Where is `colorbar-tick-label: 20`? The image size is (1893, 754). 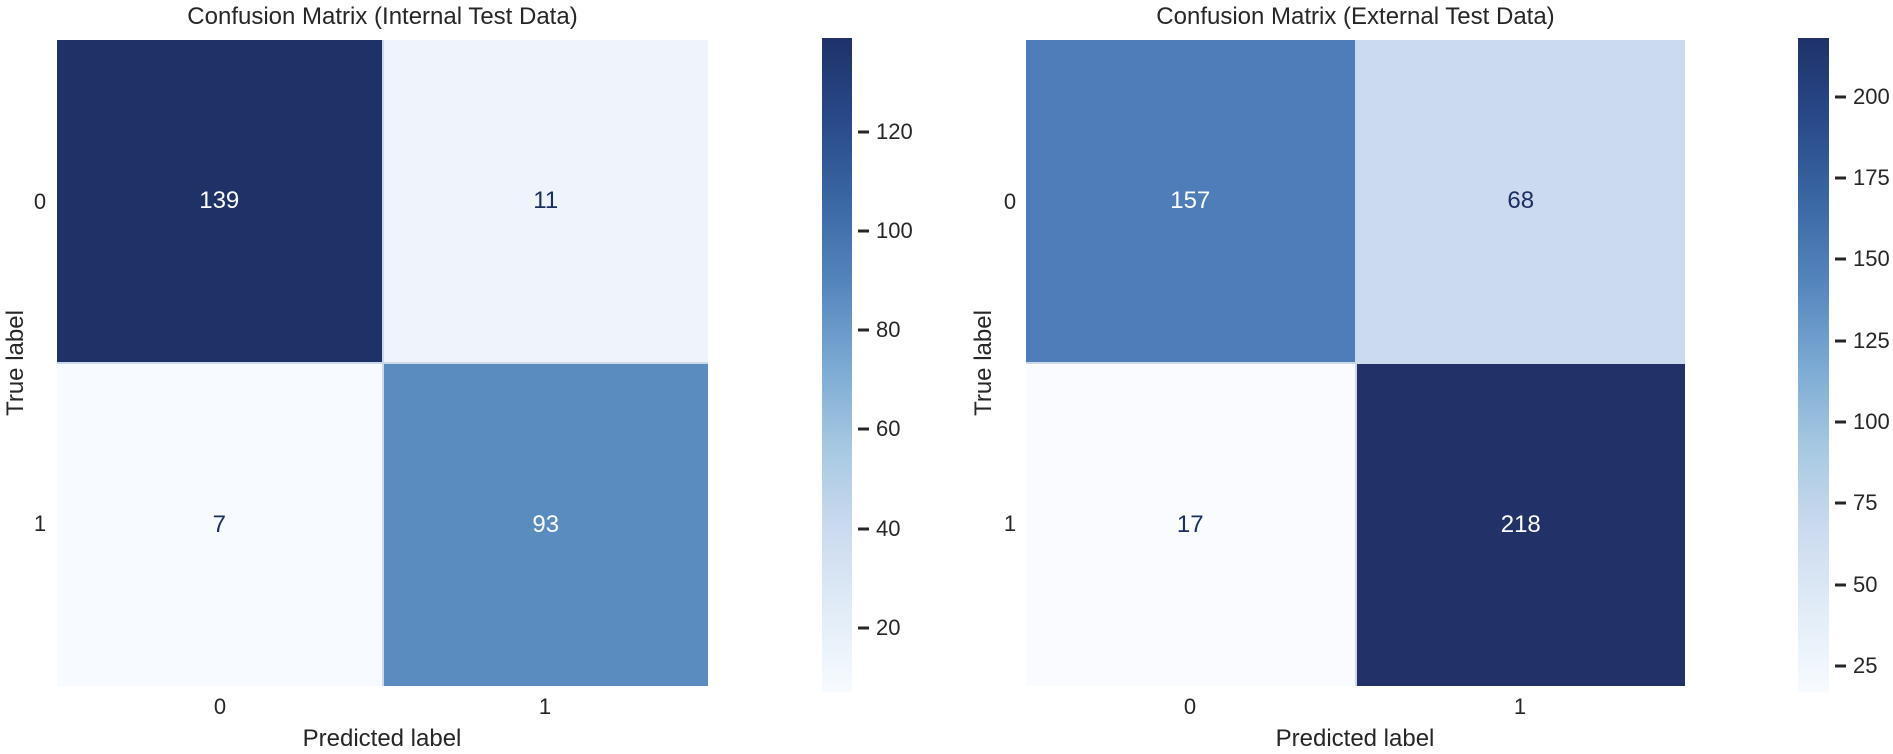 colorbar-tick-label: 20 is located at coordinates (888, 627).